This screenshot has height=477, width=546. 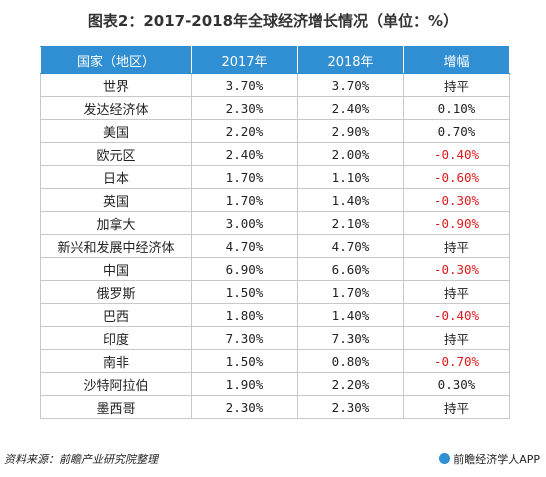 What do you see at coordinates (244, 384) in the screenshot?
I see `value-2017-cell: 1.90%` at bounding box center [244, 384].